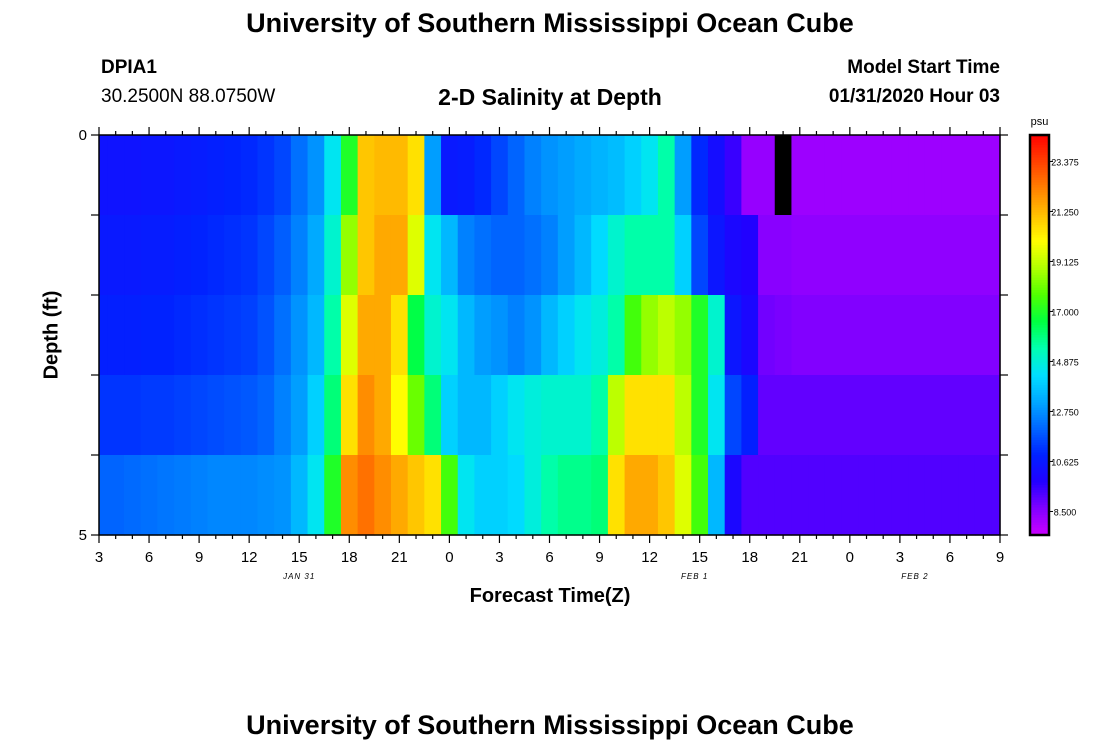  What do you see at coordinates (499, 557) in the screenshot?
I see `x-tick-label: 3` at bounding box center [499, 557].